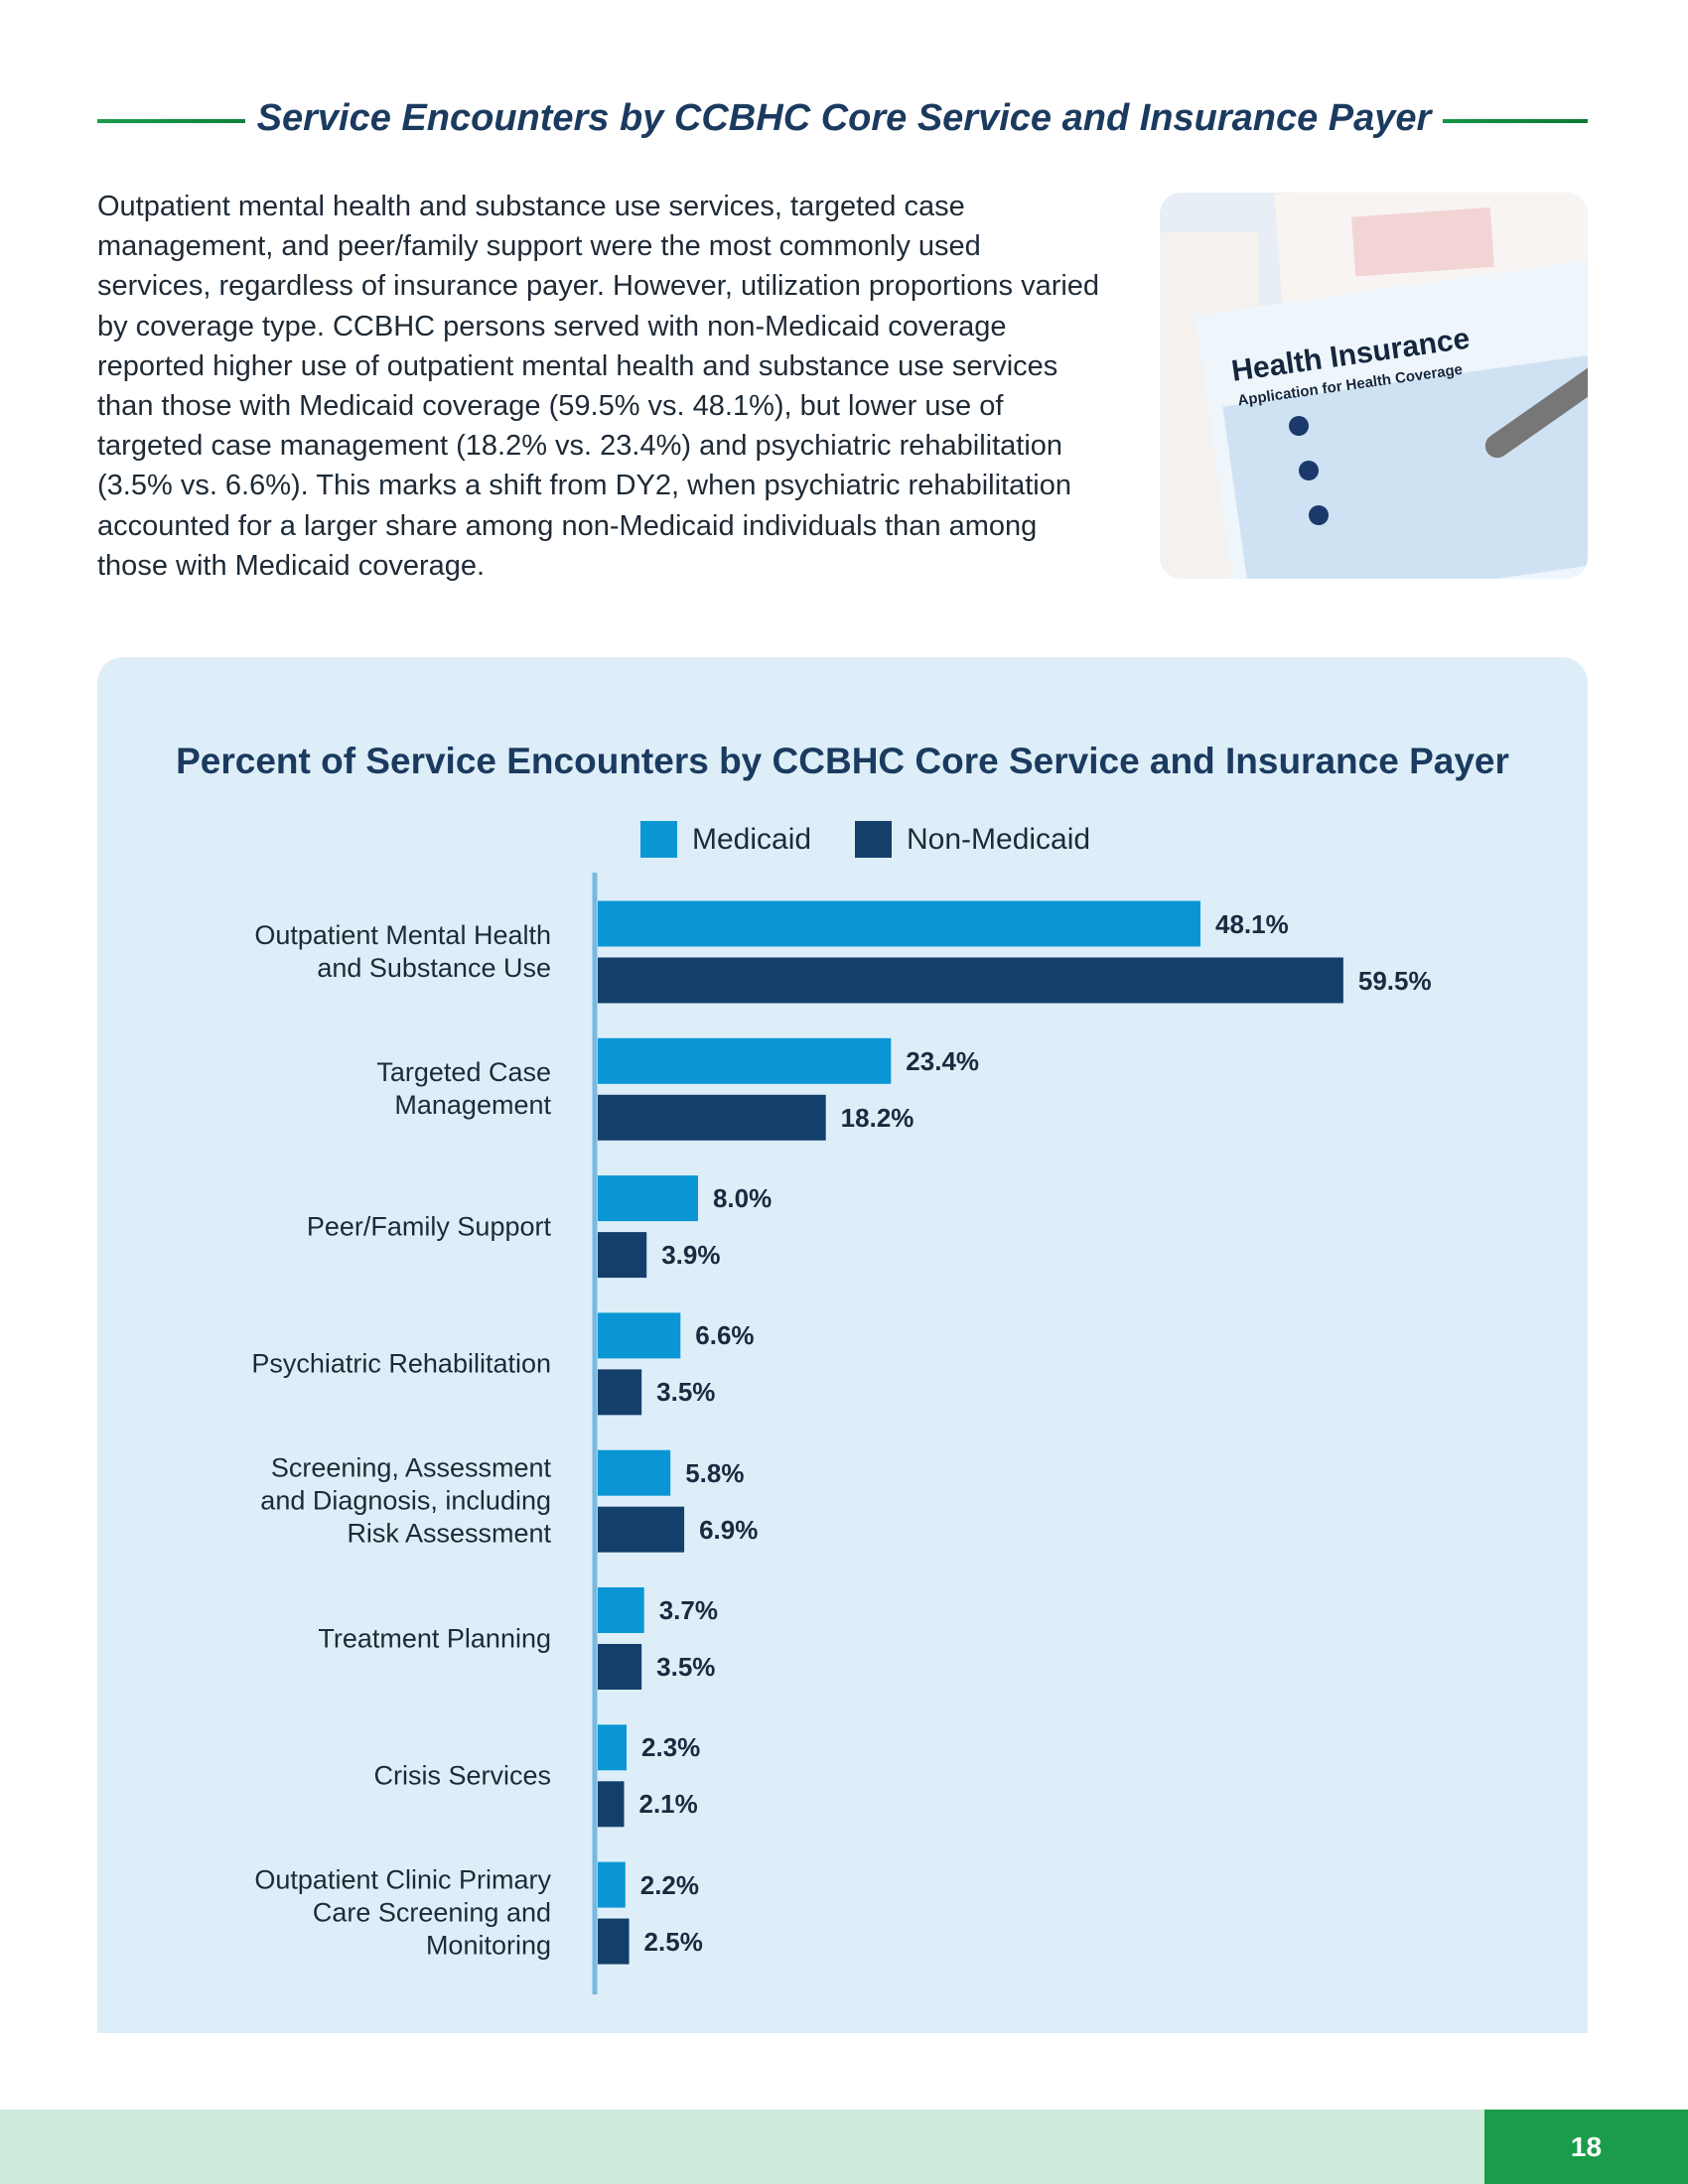 The height and width of the screenshot is (2184, 1688). I want to click on value-label: 8.0%, so click(742, 1198).